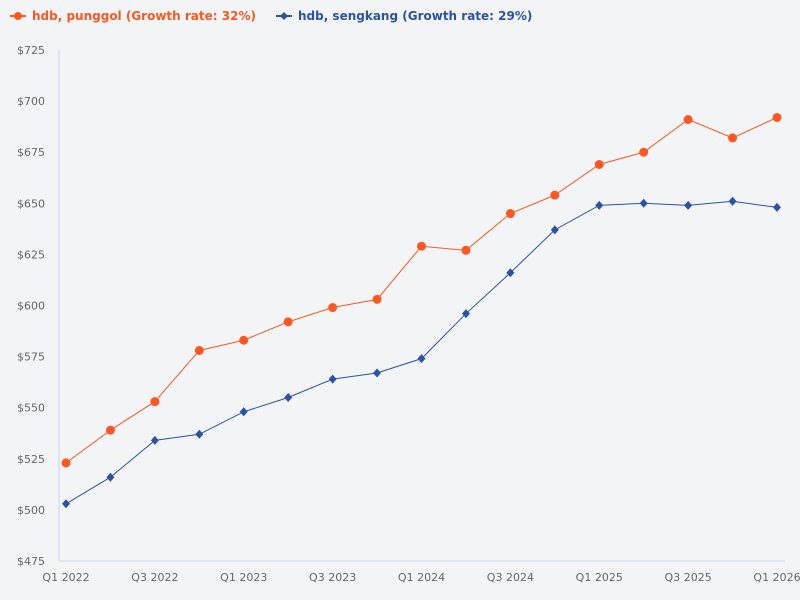  I want to click on circle-marker-icon, so click(18, 16).